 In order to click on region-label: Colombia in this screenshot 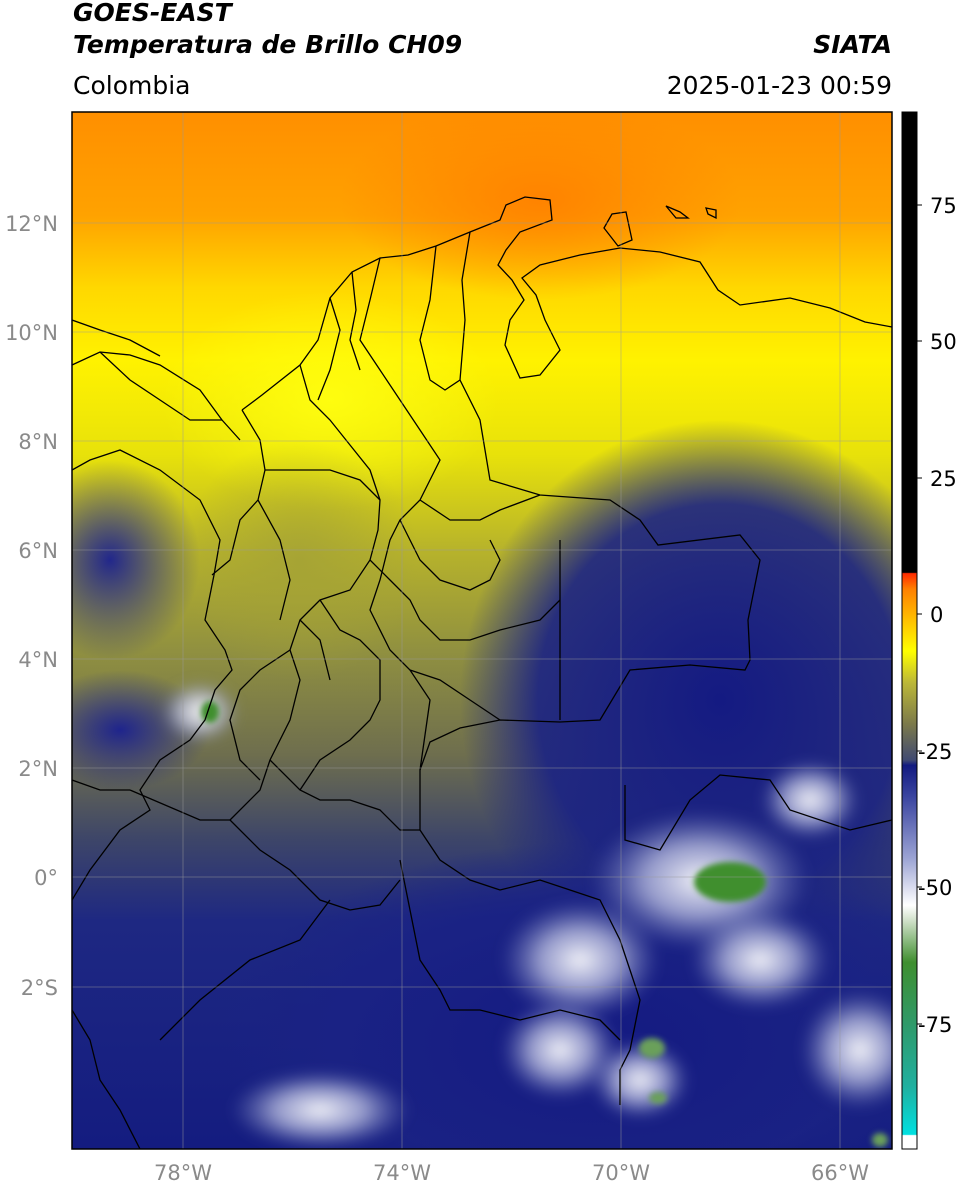, I will do `click(132, 85)`.